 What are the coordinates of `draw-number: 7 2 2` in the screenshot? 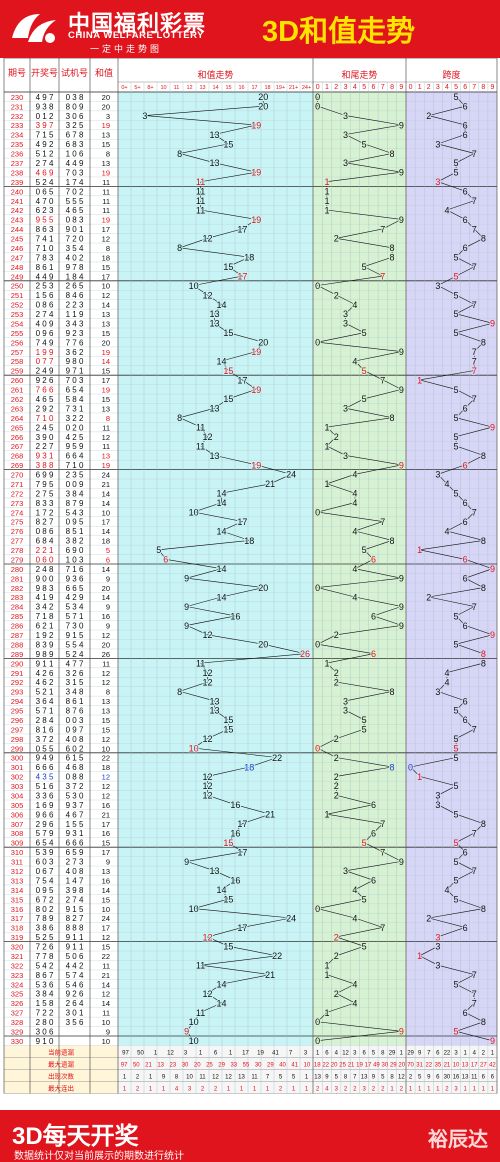 It's located at (45, 1013).